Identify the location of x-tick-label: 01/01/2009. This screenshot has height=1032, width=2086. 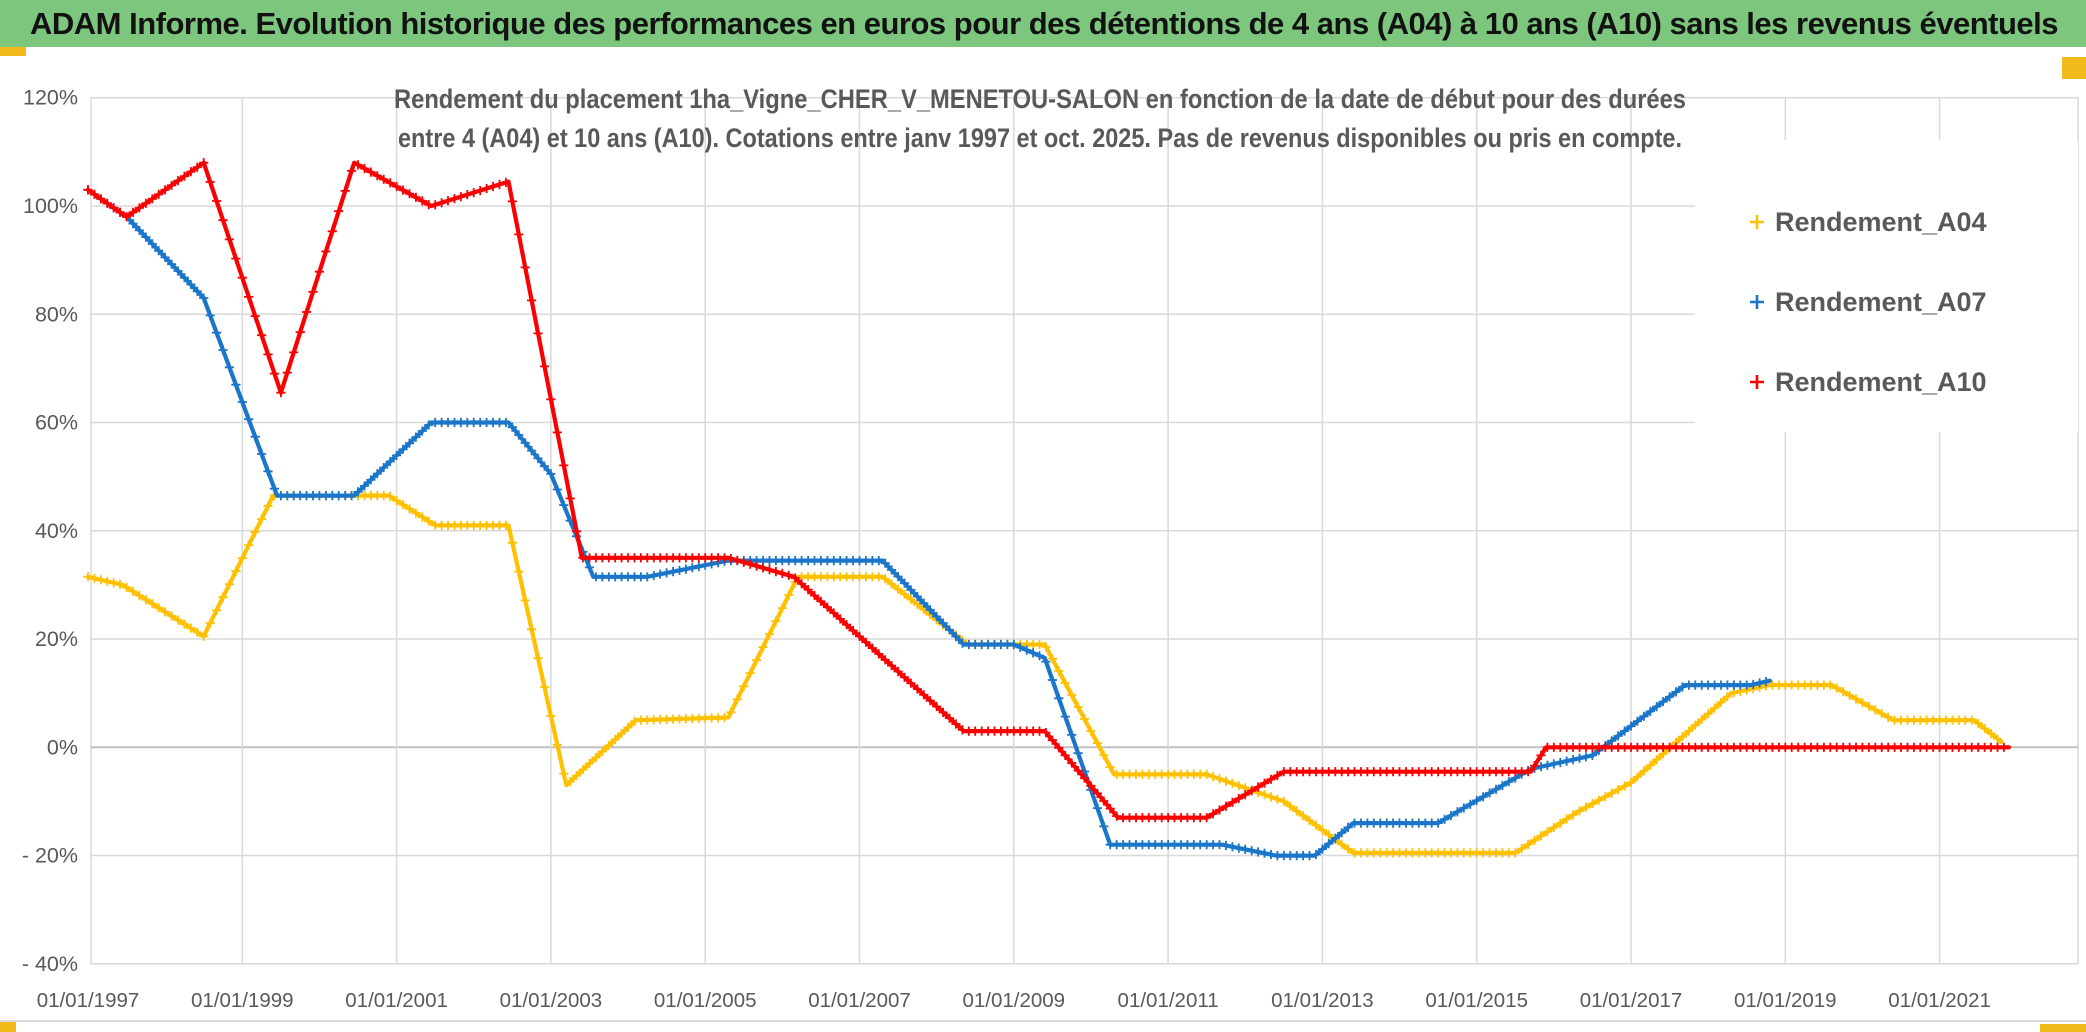
(1013, 1000).